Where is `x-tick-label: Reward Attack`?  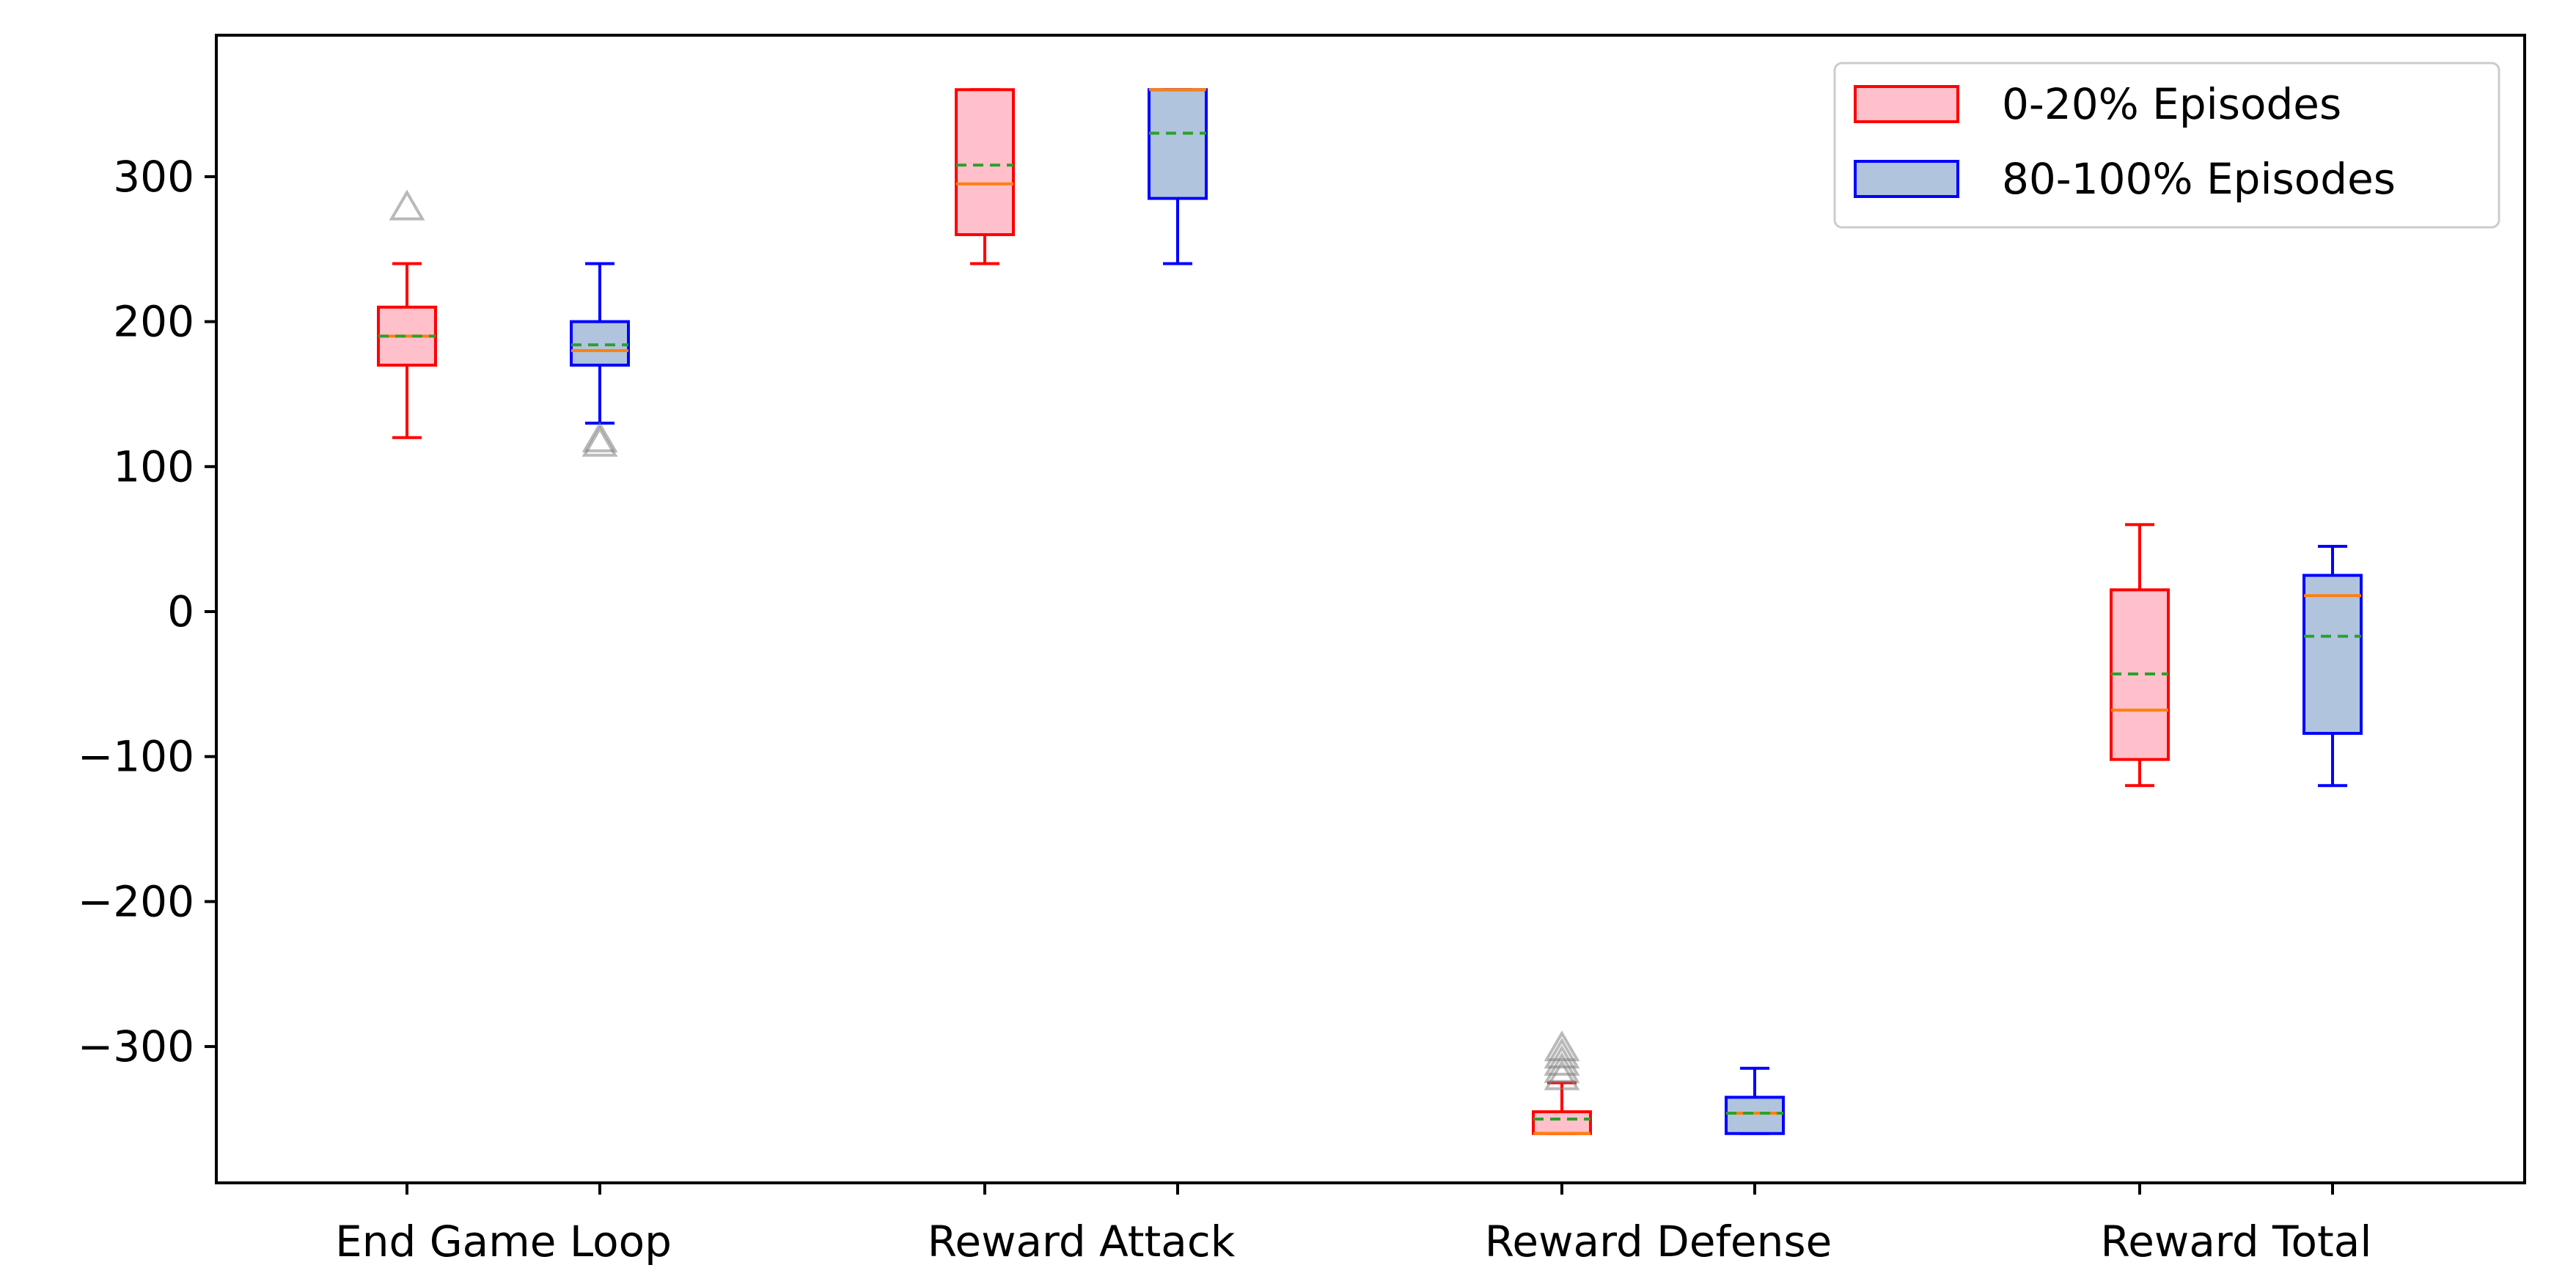 x-tick-label: Reward Attack is located at coordinates (1082, 1241).